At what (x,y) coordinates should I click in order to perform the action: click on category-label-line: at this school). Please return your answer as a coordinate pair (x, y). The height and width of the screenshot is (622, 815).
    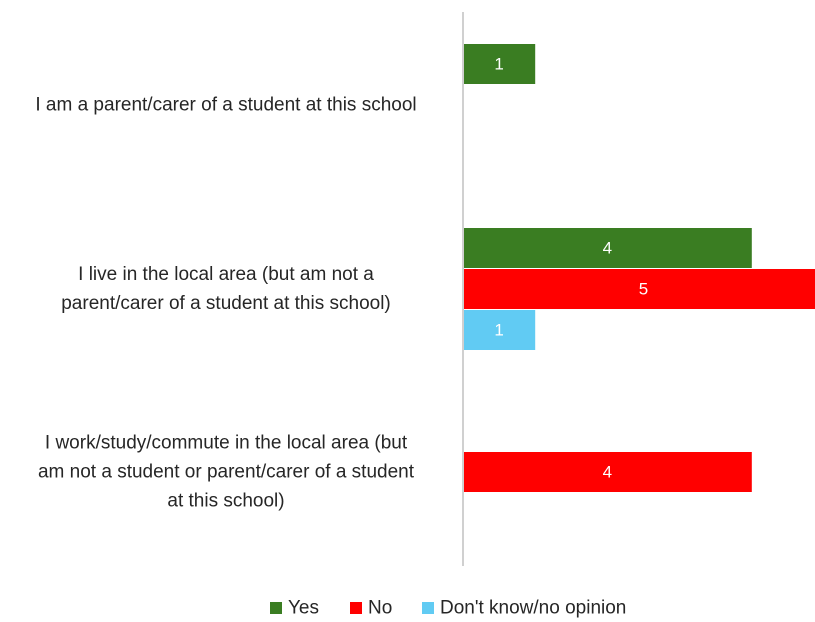
    Looking at the image, I should click on (225, 501).